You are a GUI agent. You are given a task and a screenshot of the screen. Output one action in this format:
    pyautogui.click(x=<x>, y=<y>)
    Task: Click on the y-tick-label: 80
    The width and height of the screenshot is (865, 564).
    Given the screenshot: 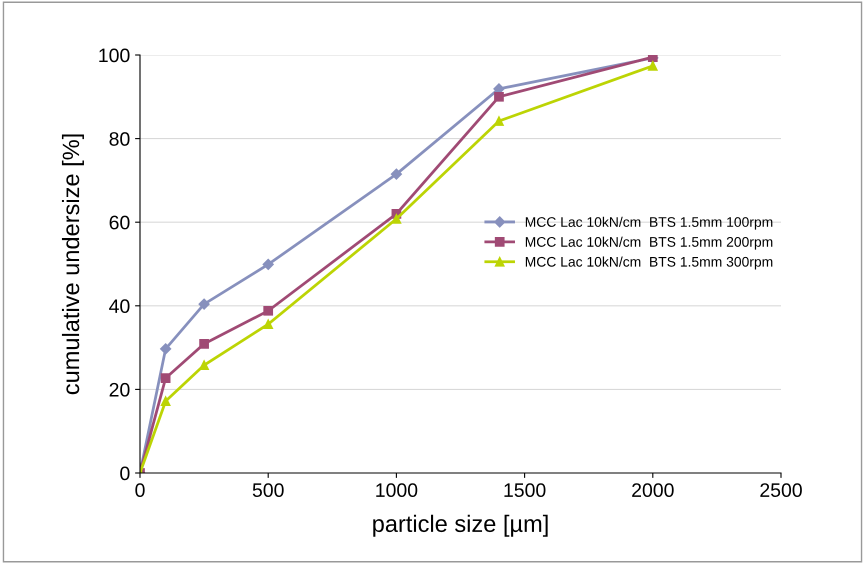 What is the action you would take?
    pyautogui.click(x=119, y=139)
    